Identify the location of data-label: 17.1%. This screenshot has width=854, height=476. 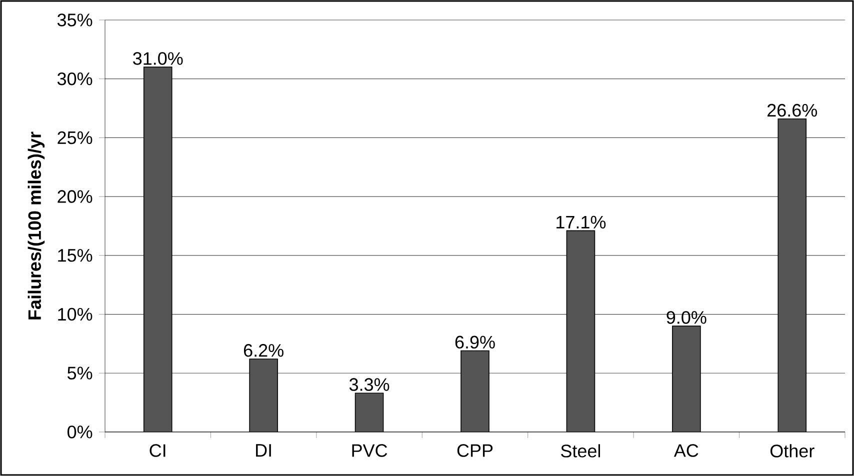
(581, 222).